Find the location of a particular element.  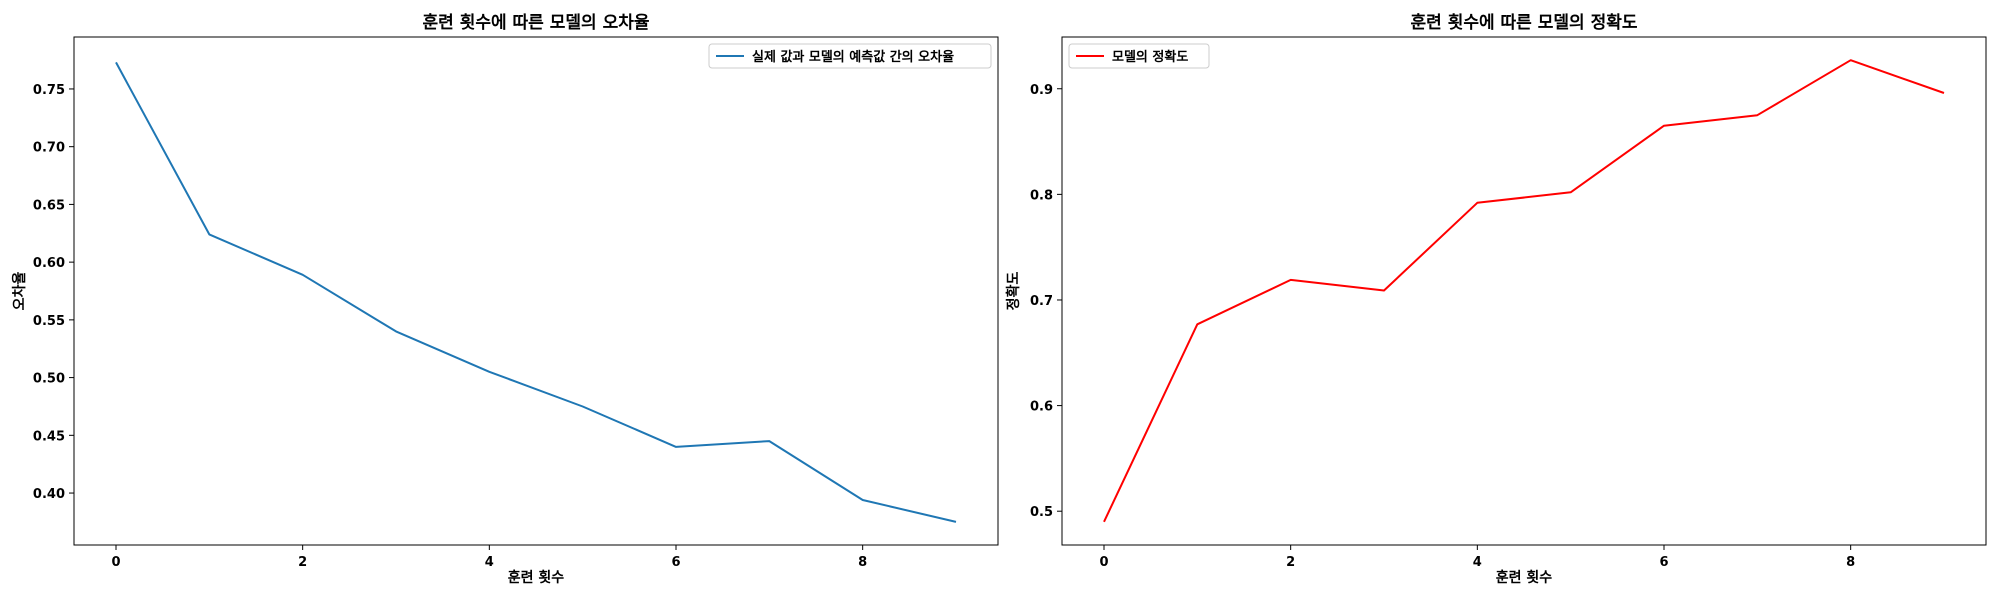

legend: 모델의 정확도 is located at coordinates (1139, 56).